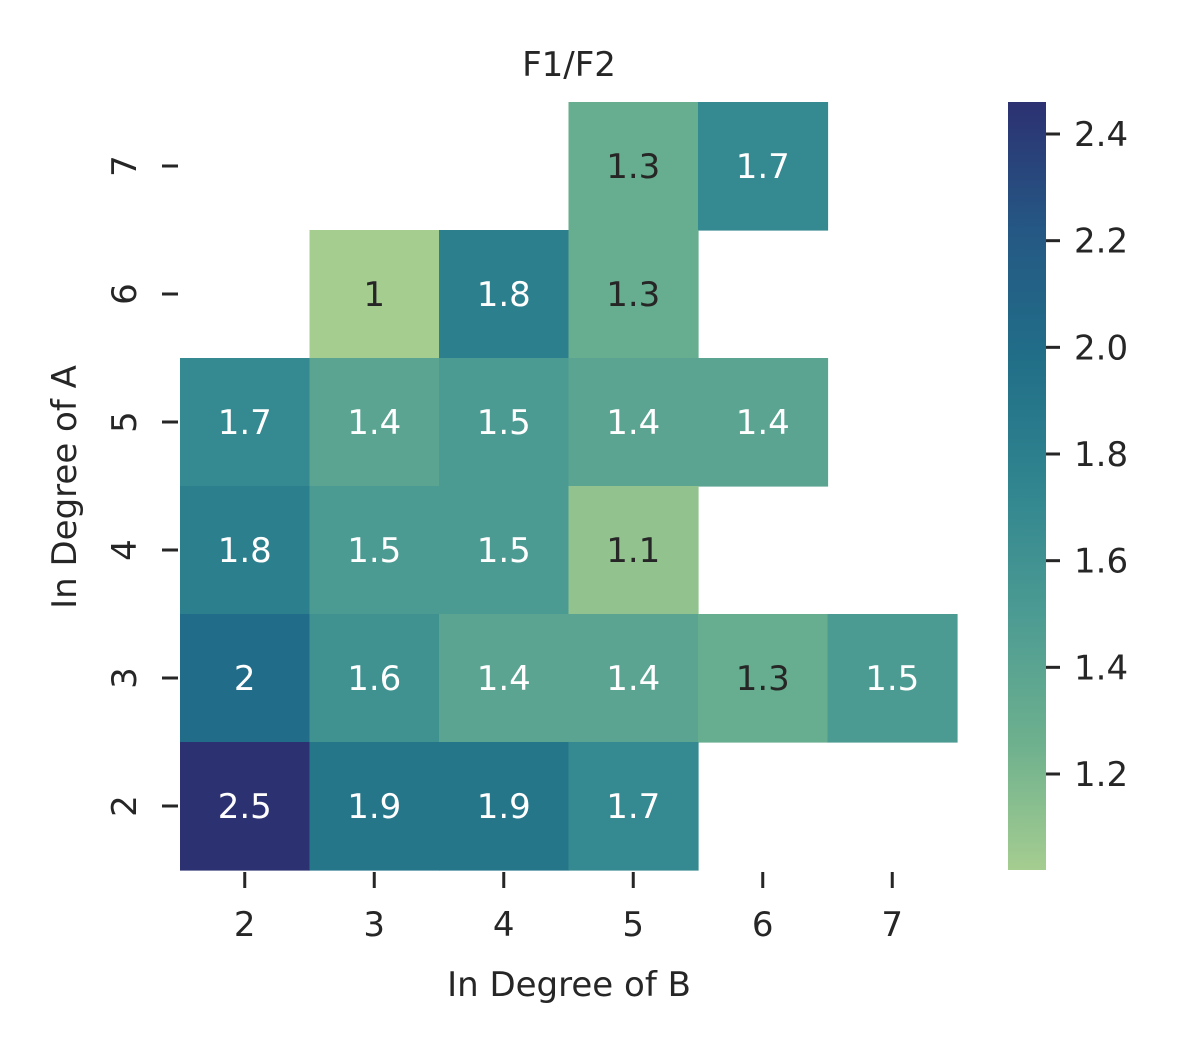  I want to click on x-axis-label: In Degree of B, so click(569, 985).